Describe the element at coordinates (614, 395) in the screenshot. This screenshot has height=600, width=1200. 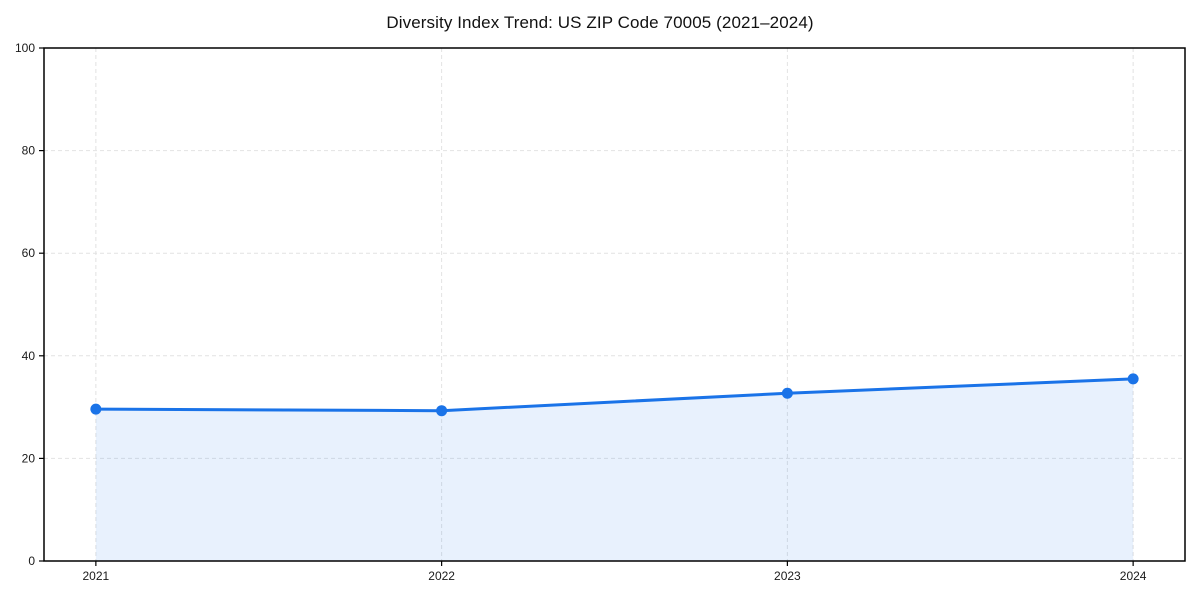
I see `trend-line` at that location.